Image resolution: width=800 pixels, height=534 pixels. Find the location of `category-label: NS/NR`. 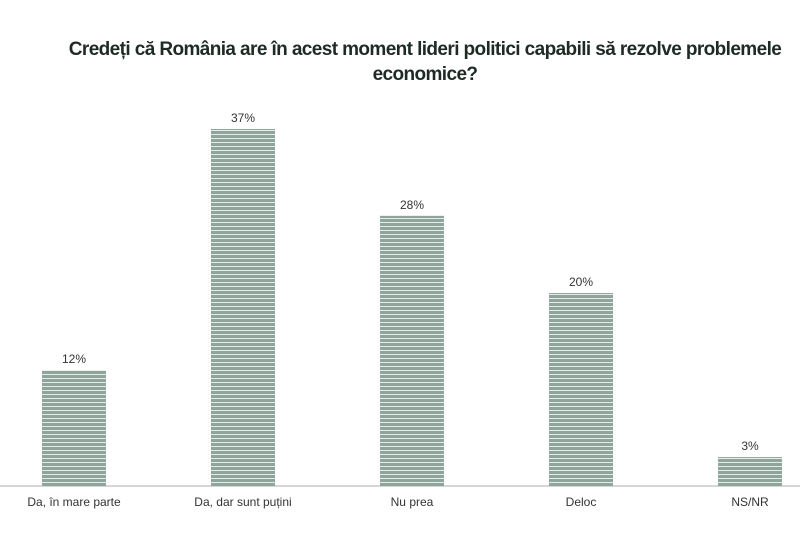

category-label: NS/NR is located at coordinates (750, 502).